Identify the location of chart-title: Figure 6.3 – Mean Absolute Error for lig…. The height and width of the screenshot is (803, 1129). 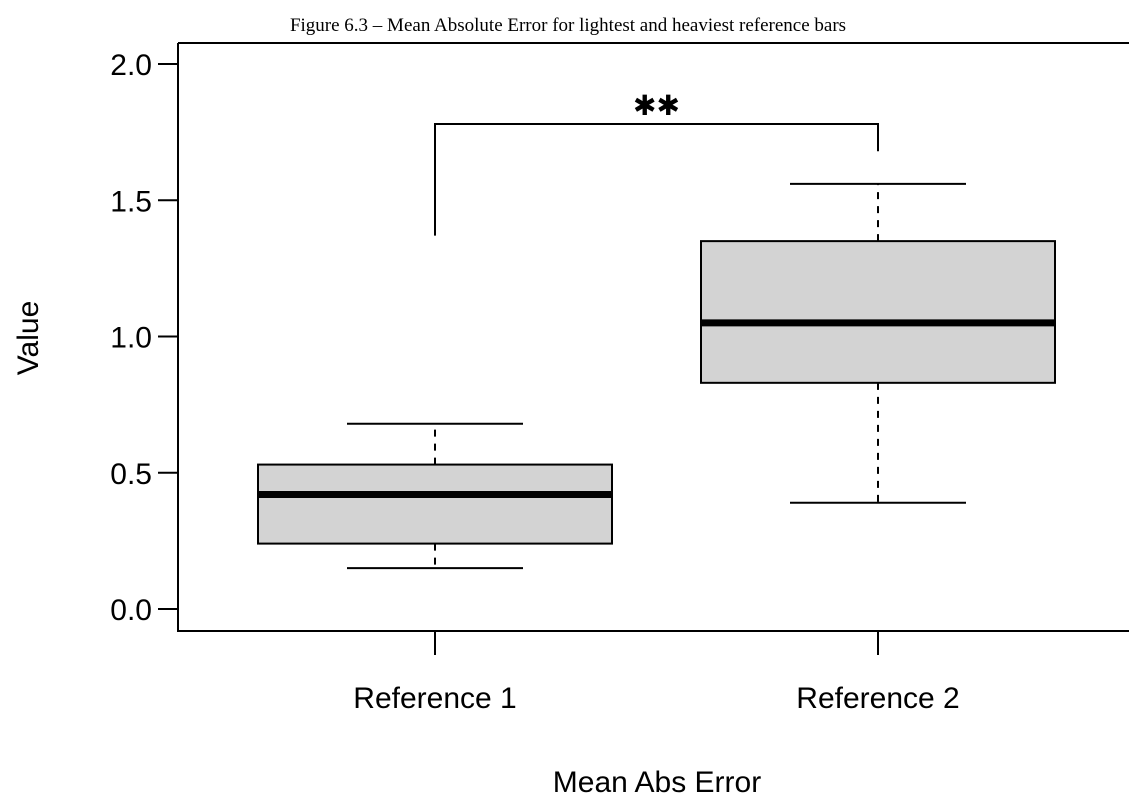
(568, 25).